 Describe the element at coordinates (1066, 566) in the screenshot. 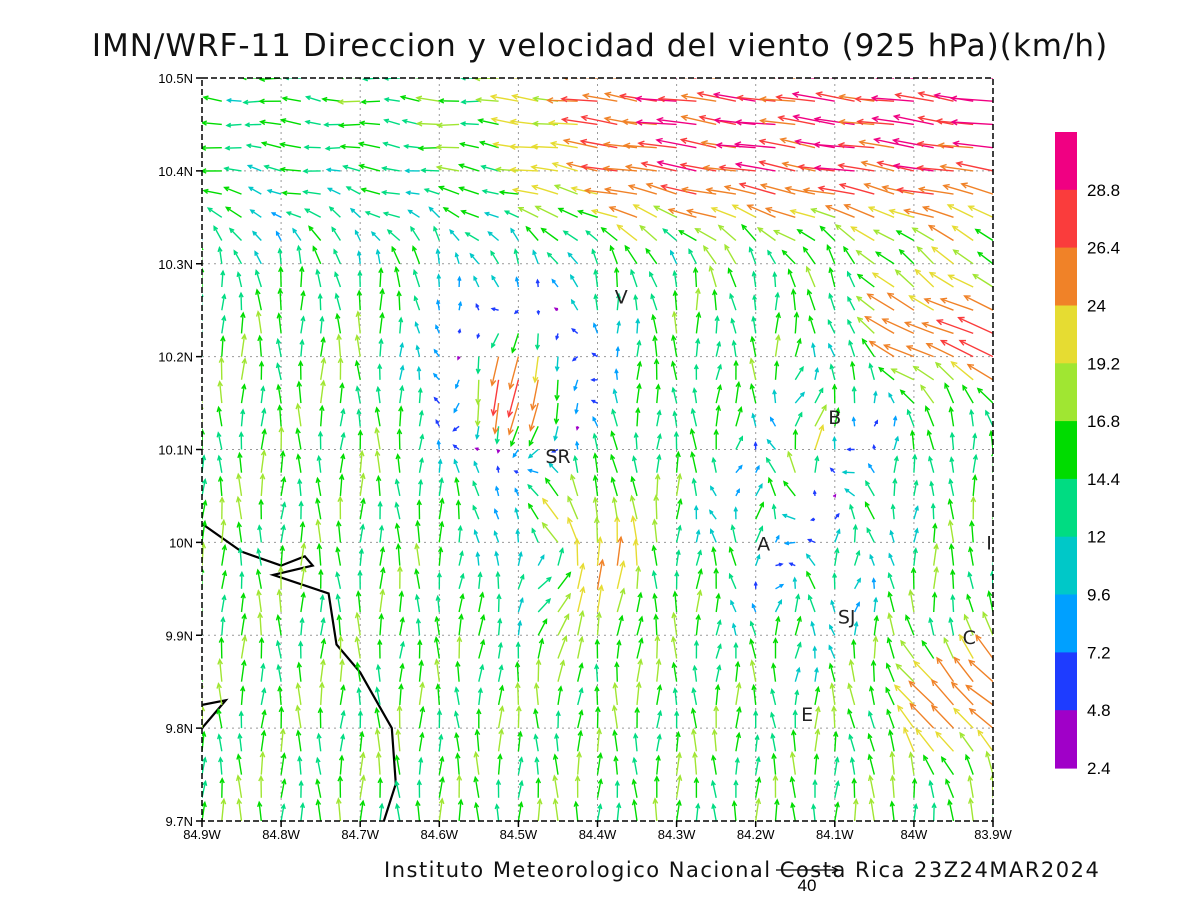

I see `colorbar-swatch` at that location.